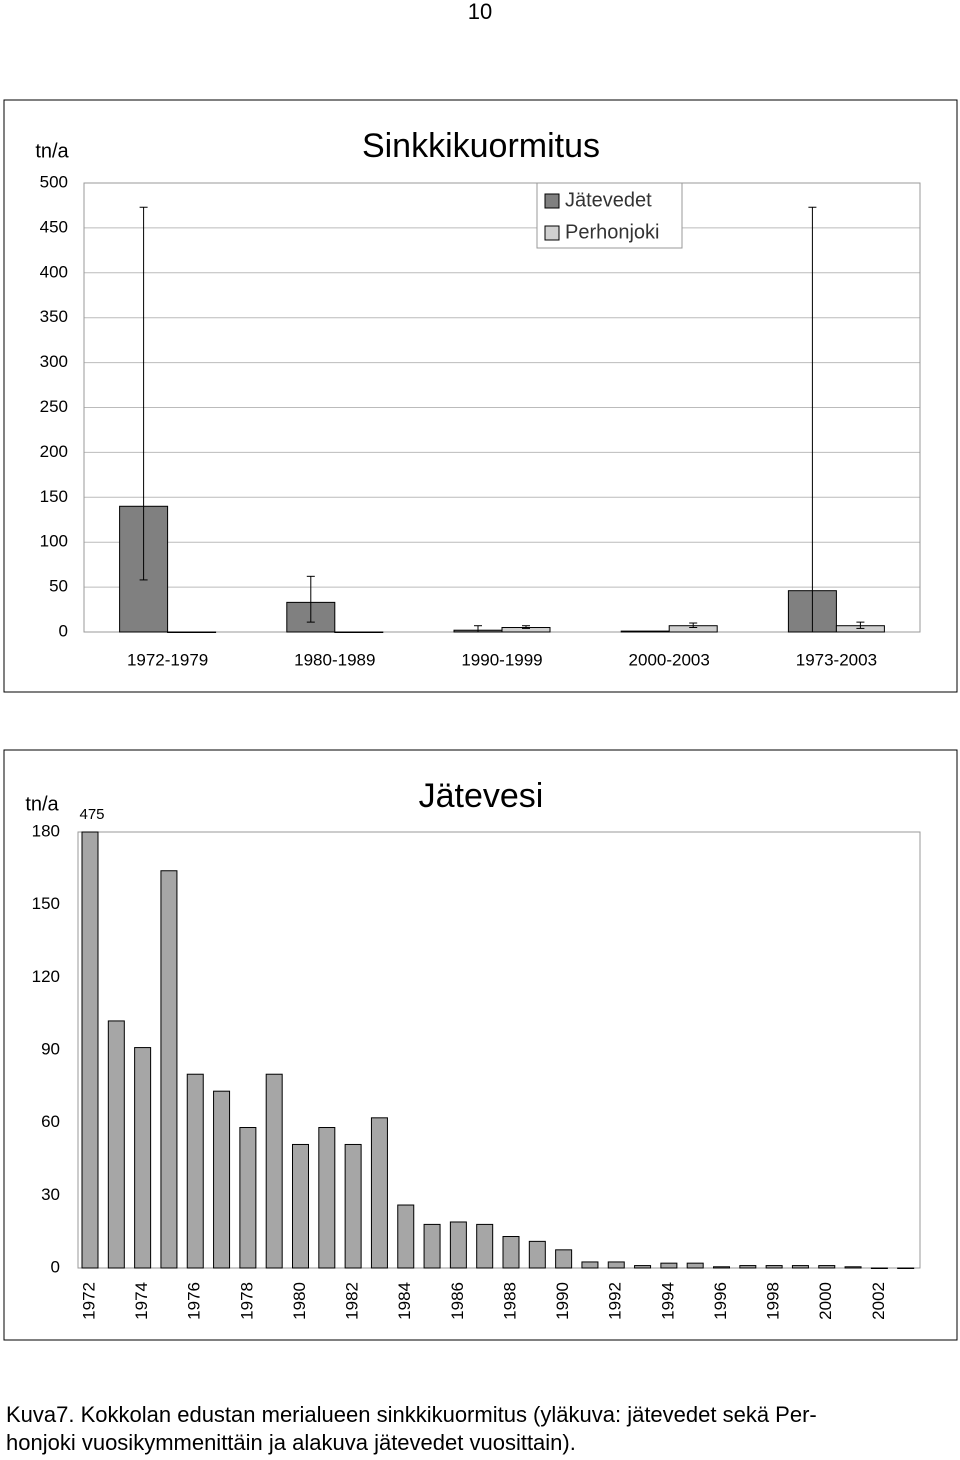 This screenshot has width=960, height=1460. Describe the element at coordinates (825, 1301) in the screenshot. I see `x-tick-label: 2000` at that location.